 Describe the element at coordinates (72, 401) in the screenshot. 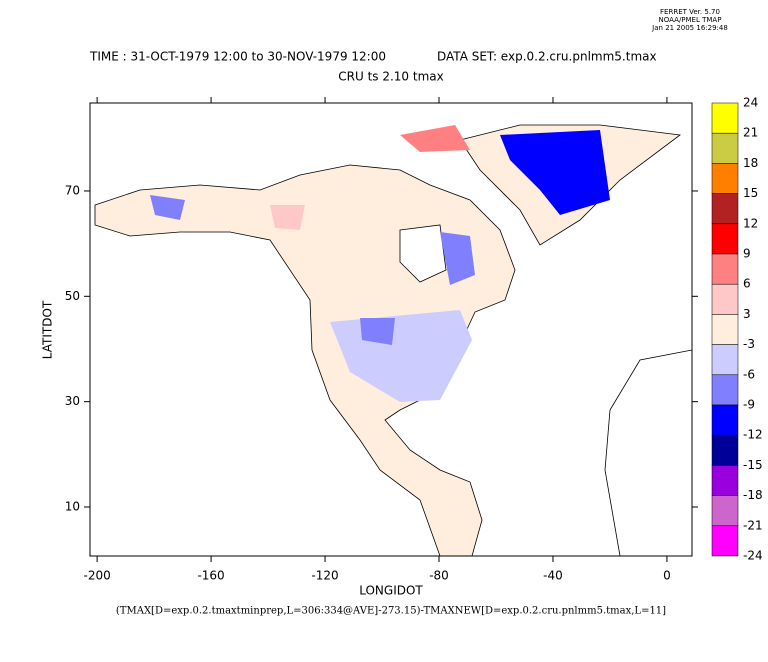

I see `y-tick-label: 30` at that location.